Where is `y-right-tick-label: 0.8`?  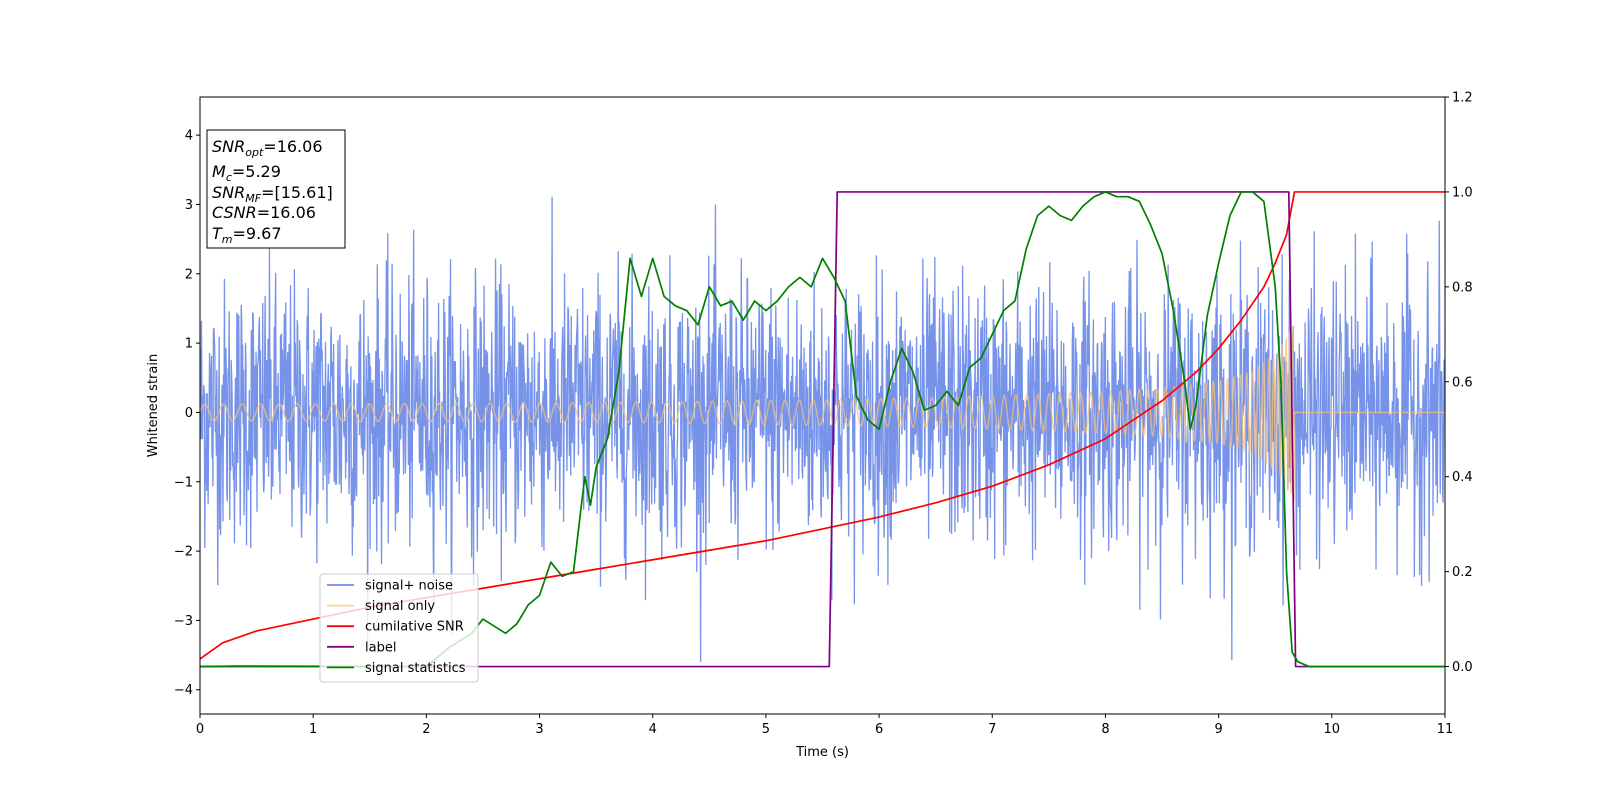 y-right-tick-label: 0.8 is located at coordinates (1462, 287).